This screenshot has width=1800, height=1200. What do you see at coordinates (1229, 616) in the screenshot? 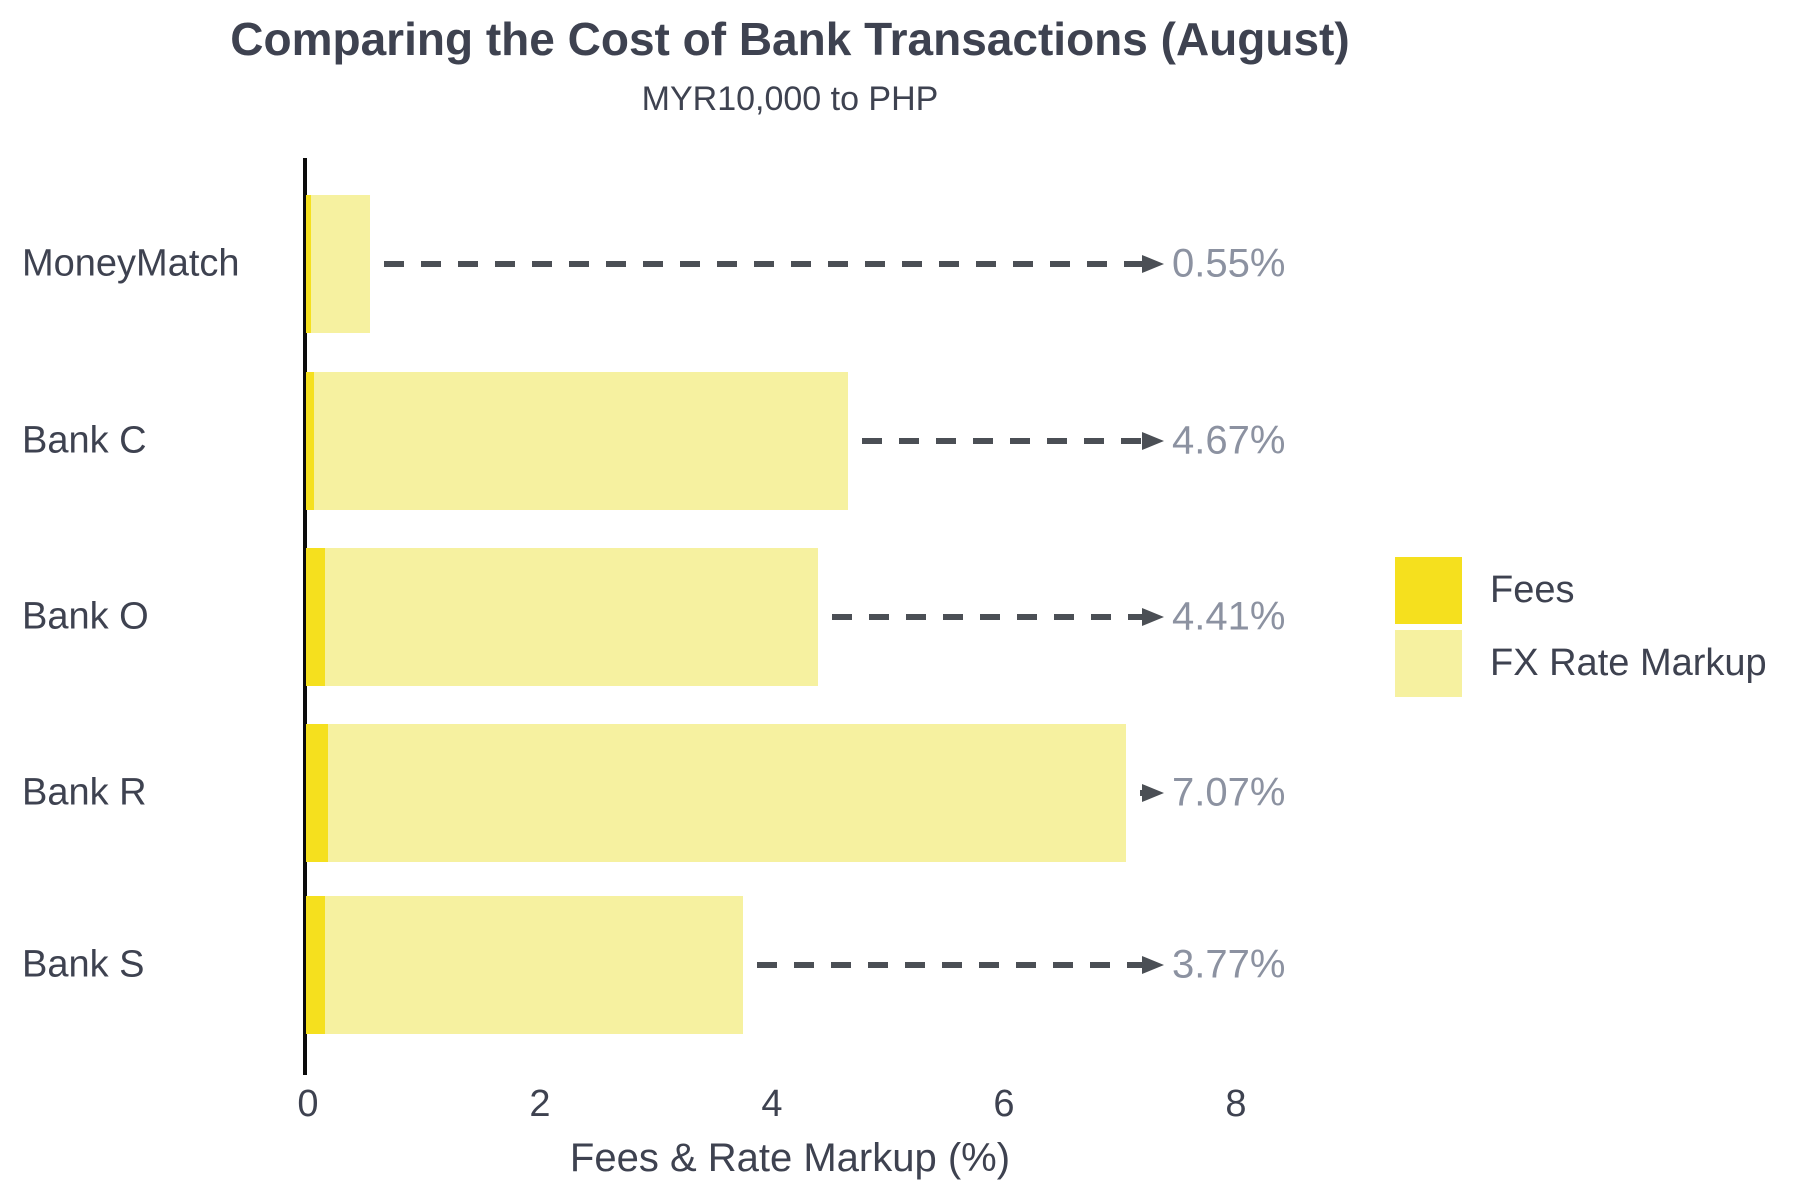
I see `total-value-label: 4.41%` at bounding box center [1229, 616].